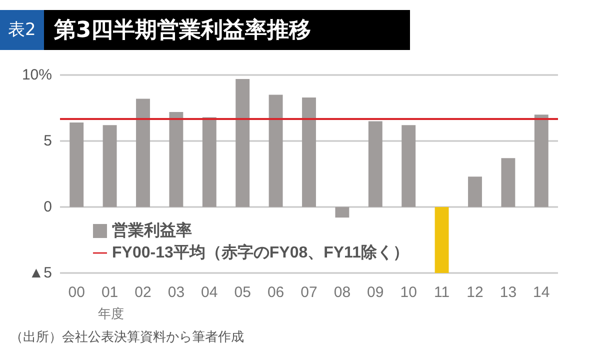 The height and width of the screenshot is (355, 600). I want to click on x-tick-label: 06, so click(275, 292).